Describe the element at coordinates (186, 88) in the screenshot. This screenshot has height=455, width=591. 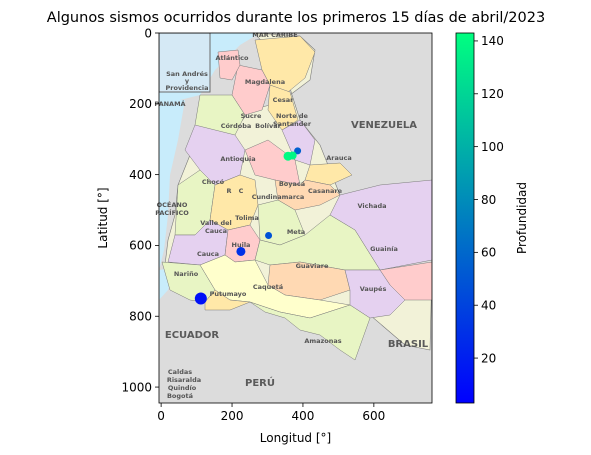
I see `map-label-providencia: Providencia` at that location.